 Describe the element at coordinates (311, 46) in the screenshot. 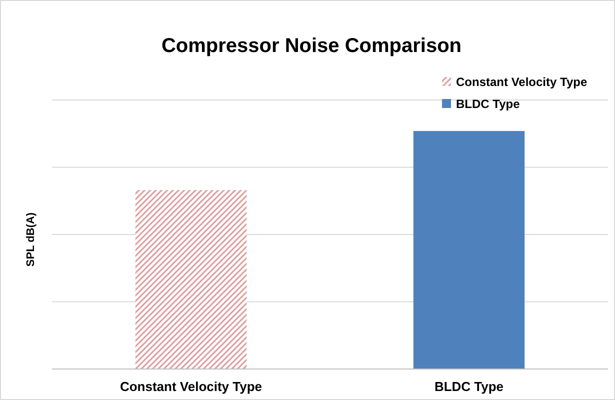

I see `chart-title: Compressor Noise Comparison` at that location.